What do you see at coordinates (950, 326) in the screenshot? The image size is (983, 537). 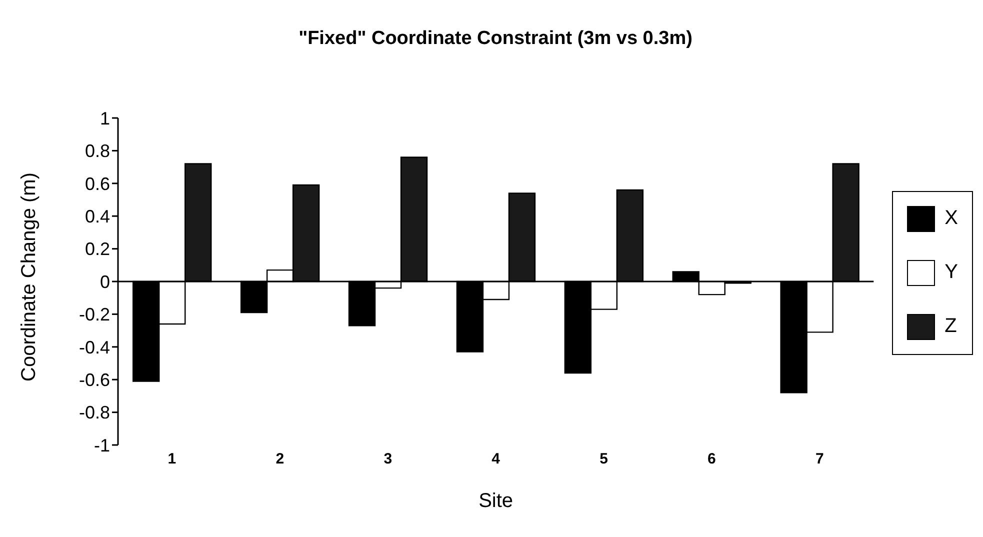 I see `legend-label: Z` at bounding box center [950, 326].